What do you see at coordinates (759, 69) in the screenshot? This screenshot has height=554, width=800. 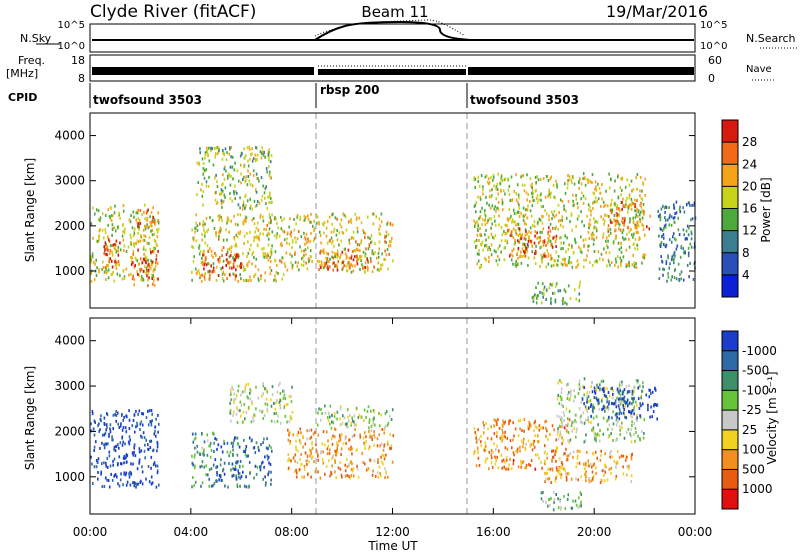 I see `nave-label: Nave` at bounding box center [759, 69].